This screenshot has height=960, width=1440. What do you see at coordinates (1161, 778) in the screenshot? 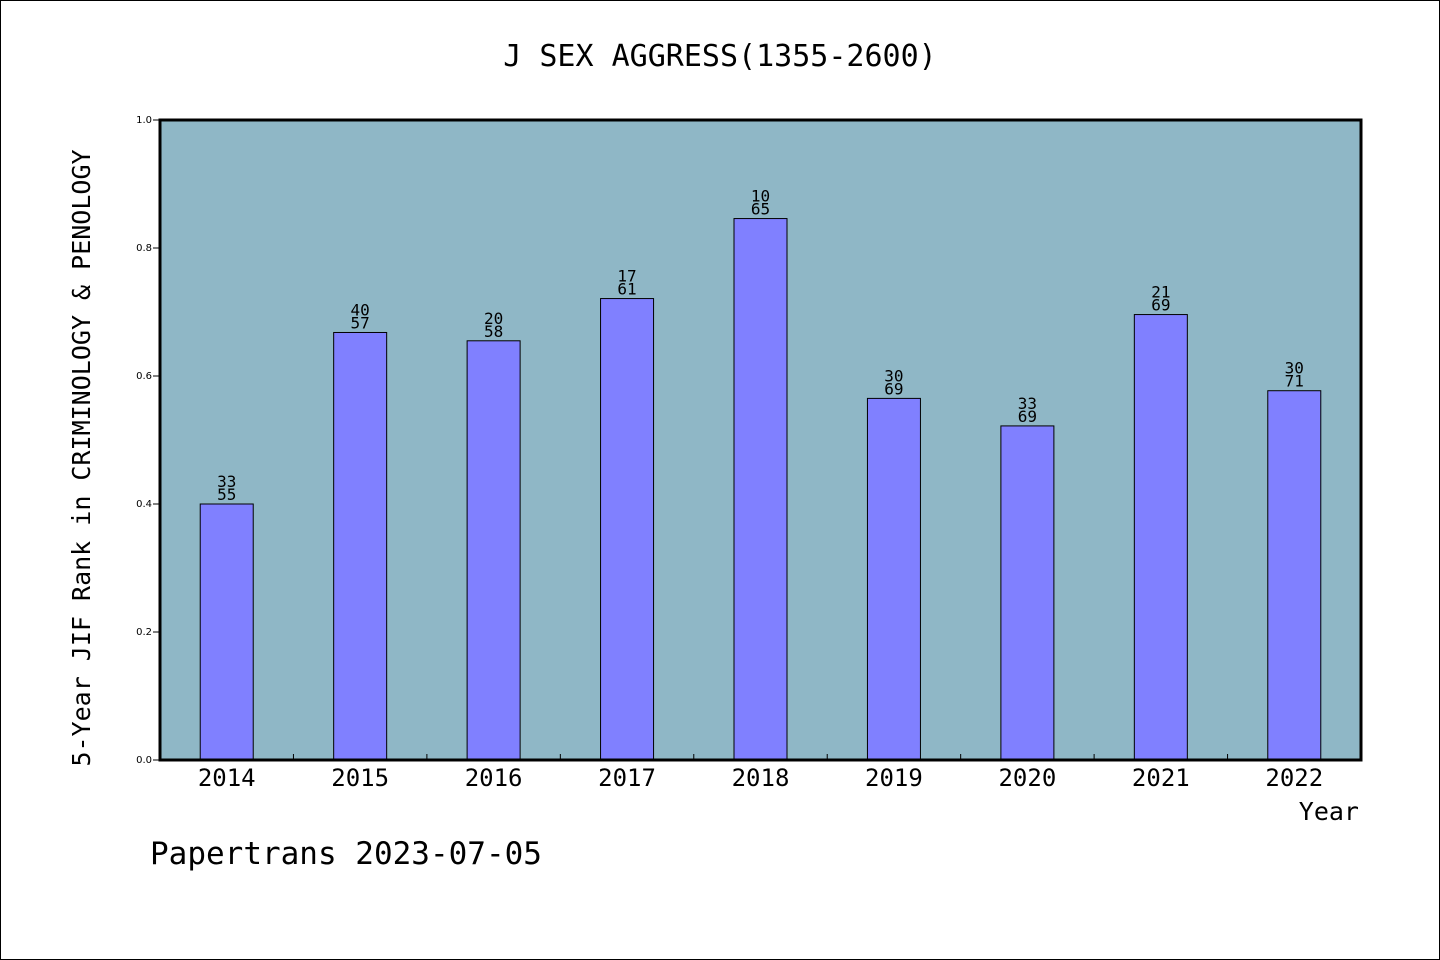
I see `x-tick-label: 2021` at bounding box center [1161, 778].